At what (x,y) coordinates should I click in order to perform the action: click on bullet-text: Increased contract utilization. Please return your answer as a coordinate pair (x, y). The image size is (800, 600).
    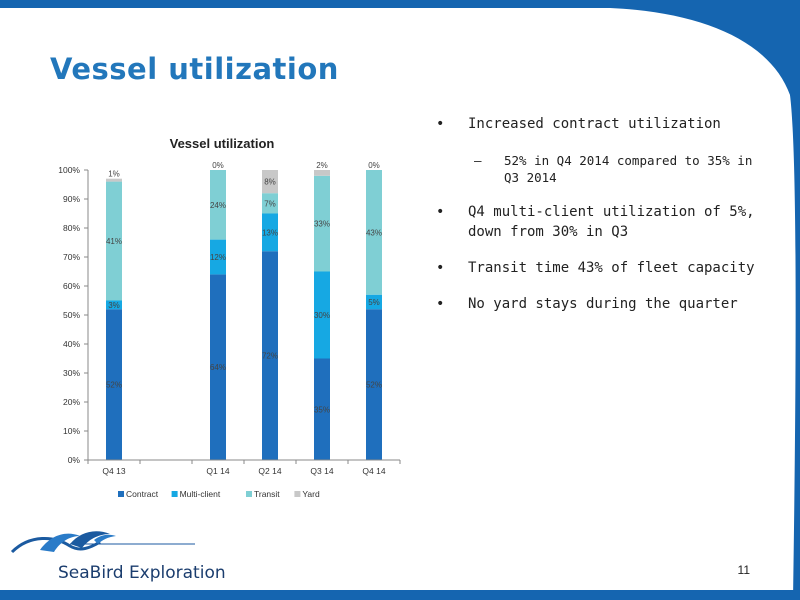
    Looking at the image, I should click on (594, 124).